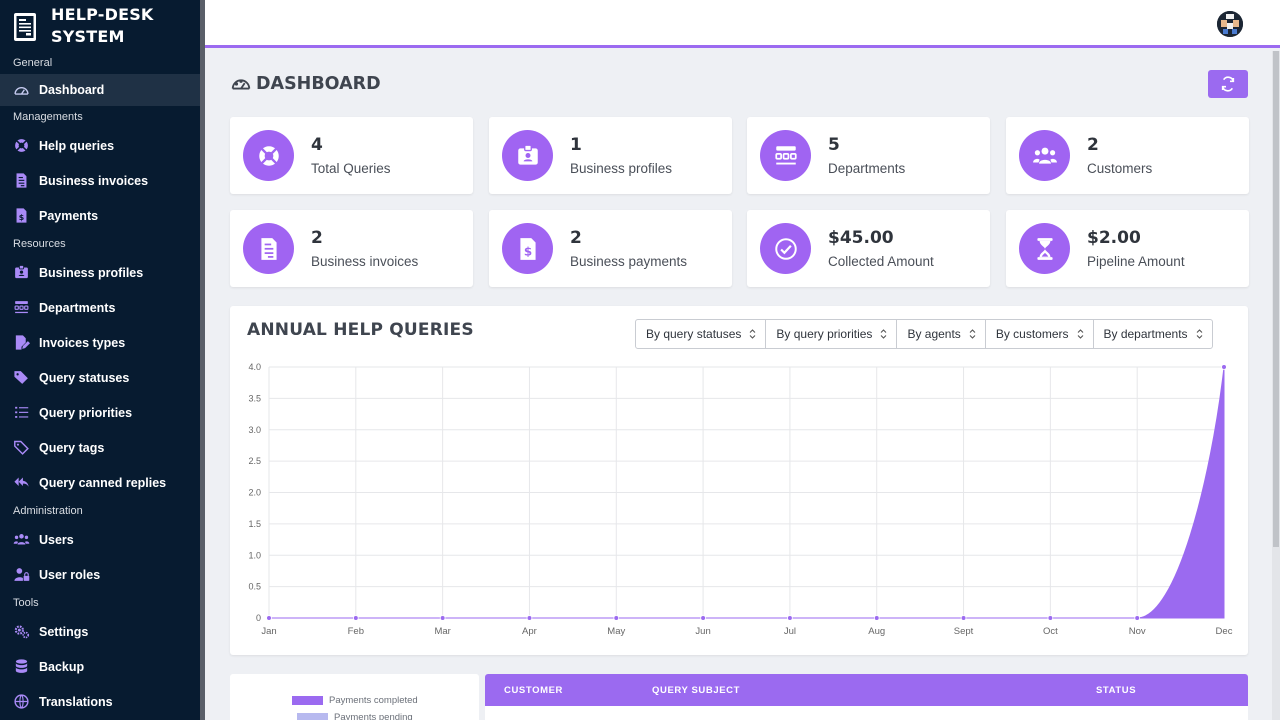 The width and height of the screenshot is (1280, 720). I want to click on filter-select-by-customers: By customers, so click(1039, 334).